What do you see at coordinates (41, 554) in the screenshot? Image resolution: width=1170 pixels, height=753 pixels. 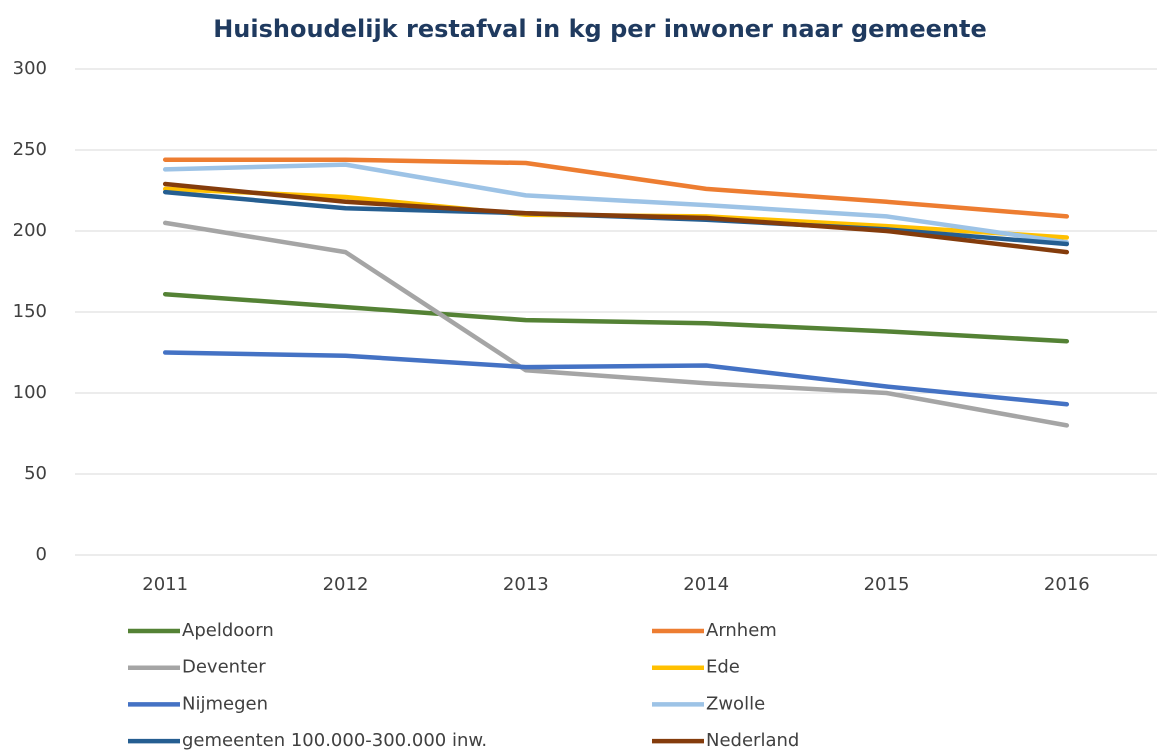 I see `y-tick-label: 0` at bounding box center [41, 554].